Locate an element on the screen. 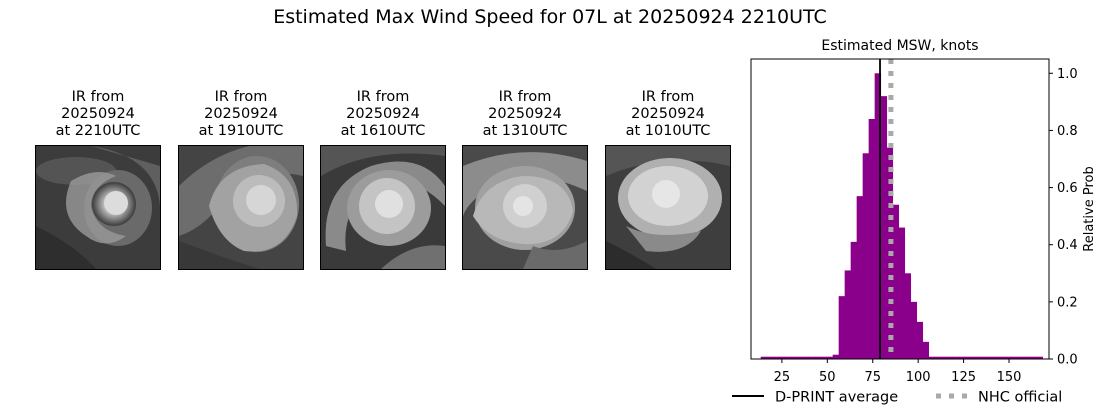 The image size is (1100, 409). ir-panel-caption: IR from 20250924 at 1310UTC is located at coordinates (525, 114).